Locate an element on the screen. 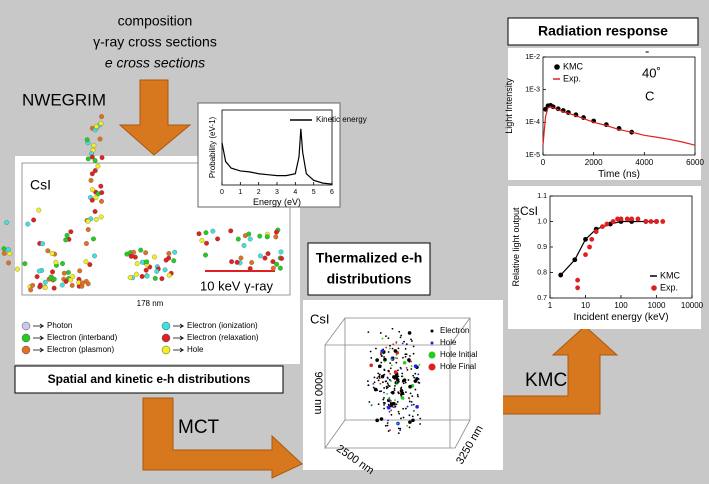 This screenshot has height=484, width=709. x-tick-label: 1 is located at coordinates (550, 305).